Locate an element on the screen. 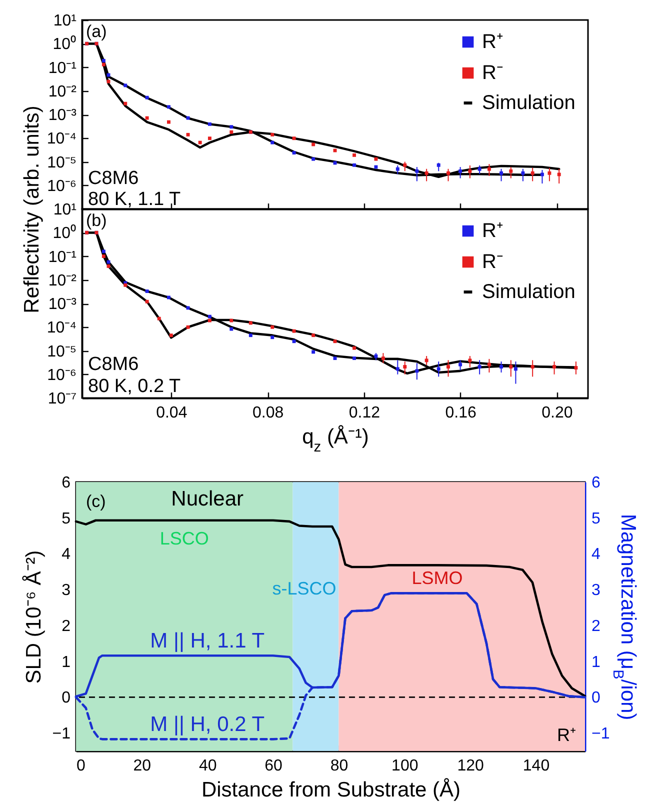 Image resolution: width=652 pixels, height=811 pixels. y2-tick-label: 1 is located at coordinates (596, 662).